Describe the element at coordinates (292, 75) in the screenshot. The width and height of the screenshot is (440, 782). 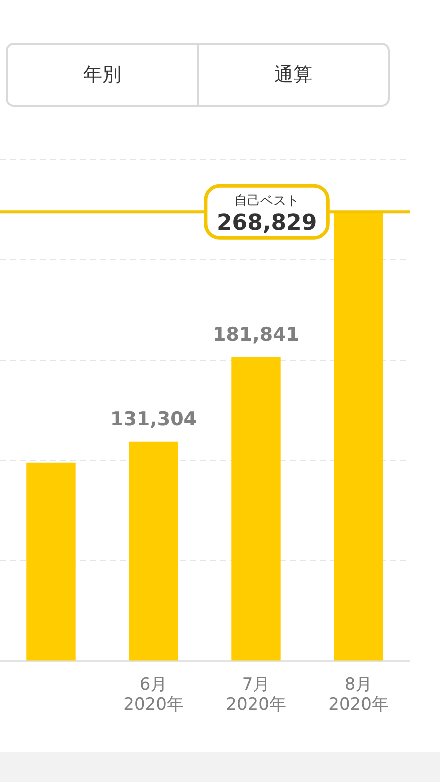
I see `text: 通算` at that location.